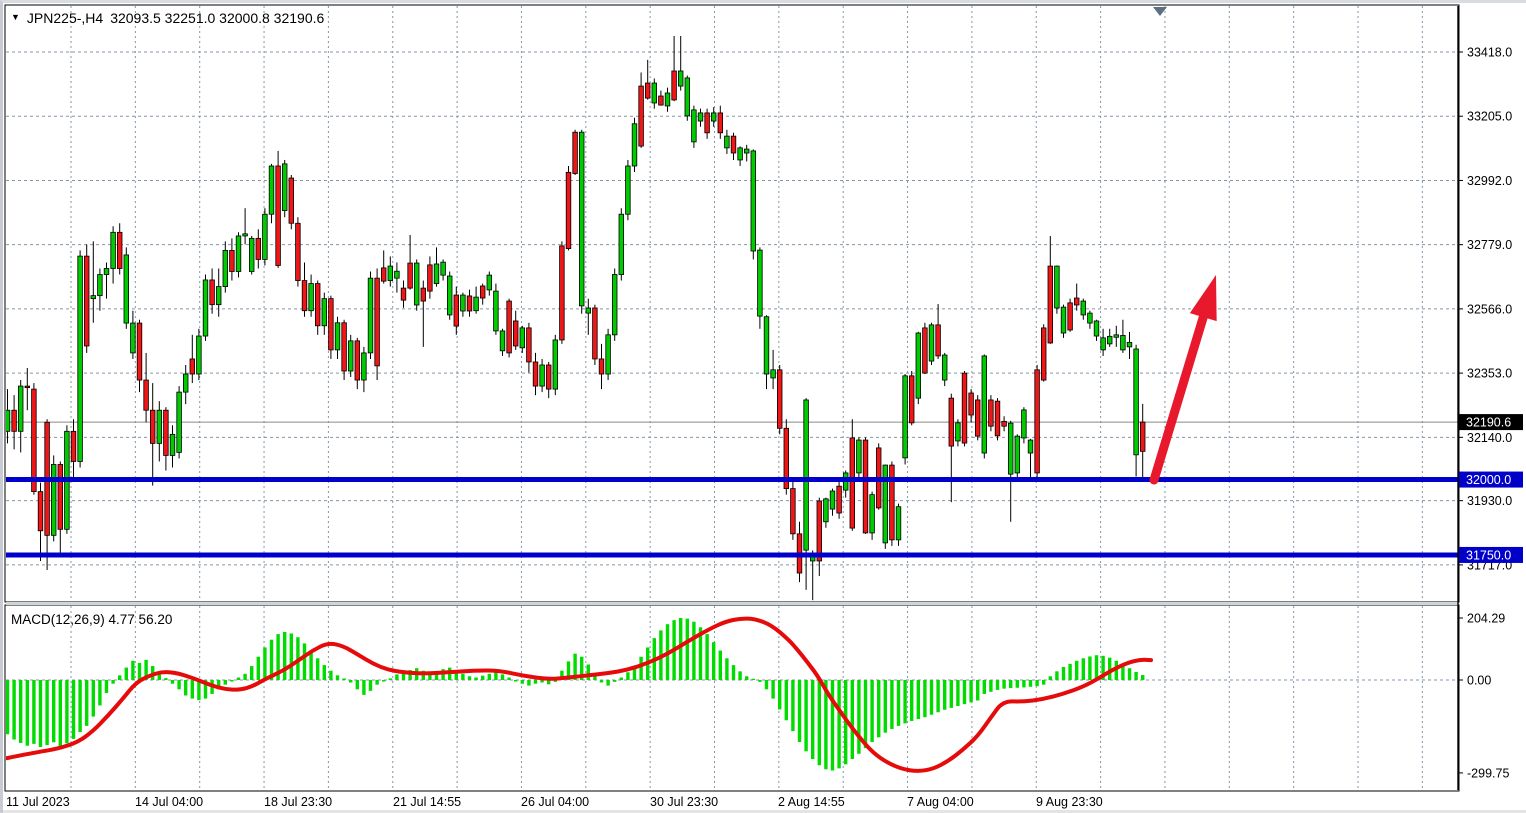 This screenshot has height=813, width=1526. What do you see at coordinates (65, 18) in the screenshot?
I see `symbol-period-label: JPN225-,H4` at bounding box center [65, 18].